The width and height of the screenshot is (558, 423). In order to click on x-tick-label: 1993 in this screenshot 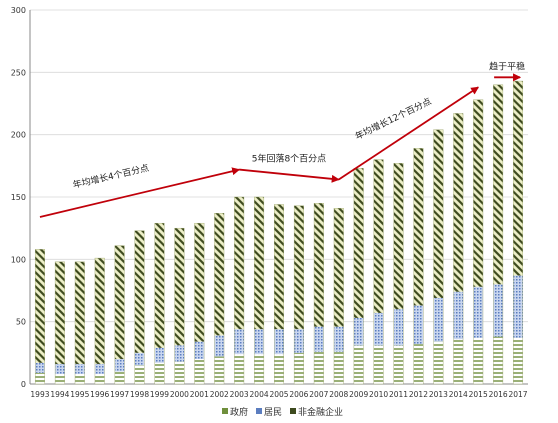, I will do `click(39, 394)`.